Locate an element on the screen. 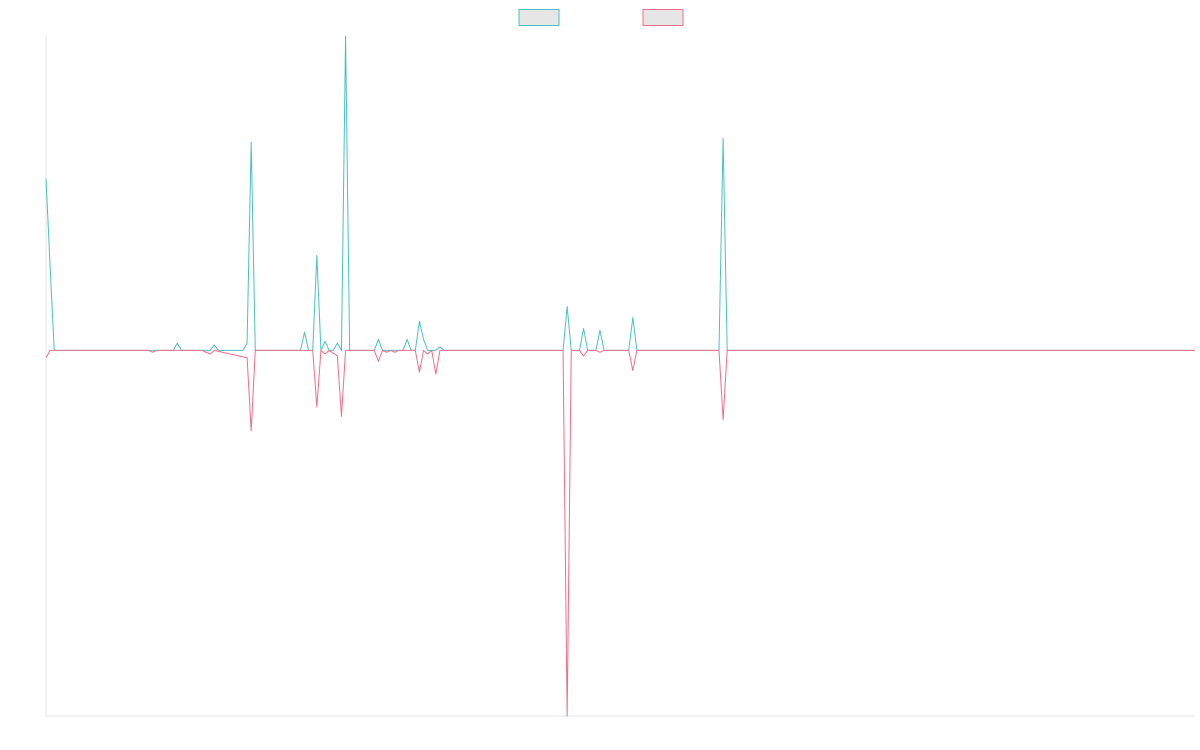 The height and width of the screenshot is (750, 1200). legend is located at coordinates (601, 17).